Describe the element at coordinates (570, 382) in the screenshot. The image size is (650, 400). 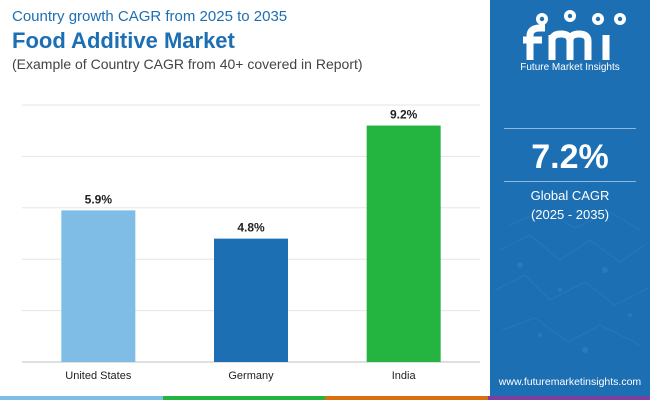
I see `website-link: www.futuremarketinsights.com` at that location.